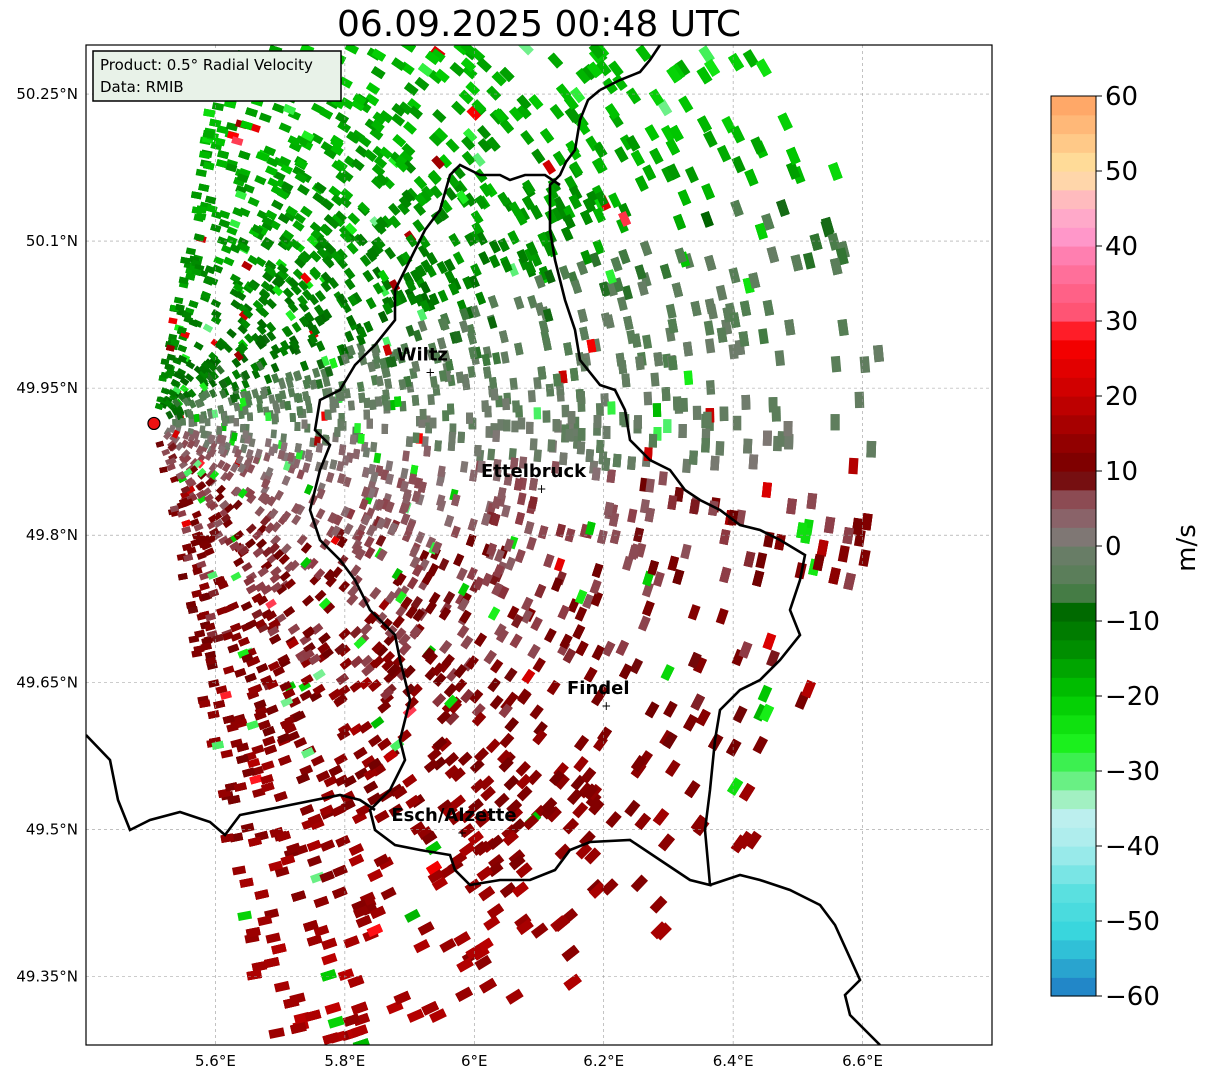  Describe the element at coordinates (539, 24) in the screenshot. I see `map-title: 06.09.2025 00:48 UTC` at that location.